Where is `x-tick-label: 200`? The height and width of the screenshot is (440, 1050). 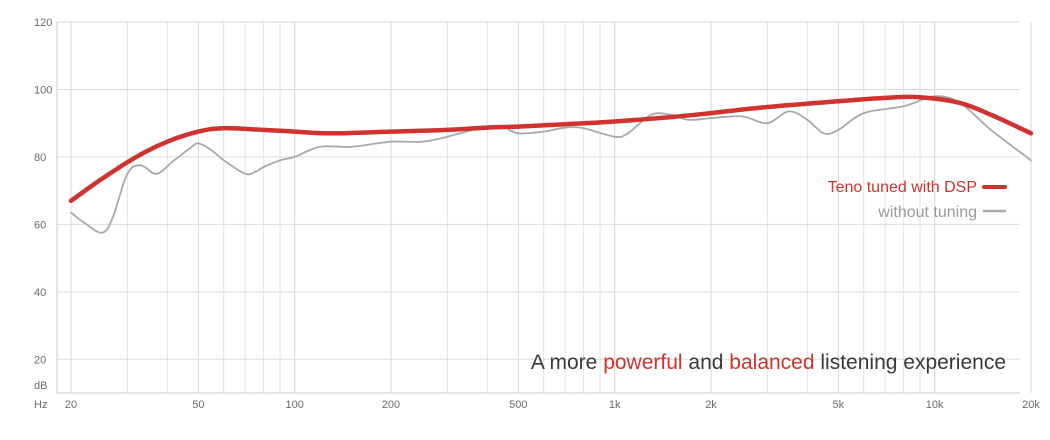
x-tick-label: 200 is located at coordinates (391, 405).